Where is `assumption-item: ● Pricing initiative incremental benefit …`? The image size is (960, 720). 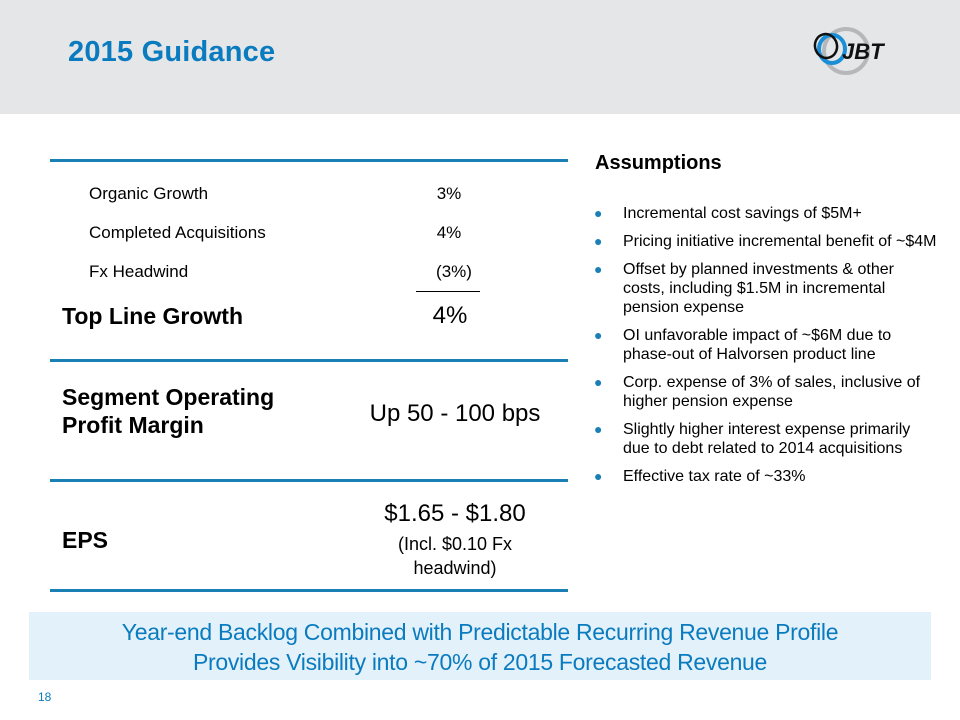
assumption-item: ● Pricing initiative incremental benefit … is located at coordinates (765, 241).